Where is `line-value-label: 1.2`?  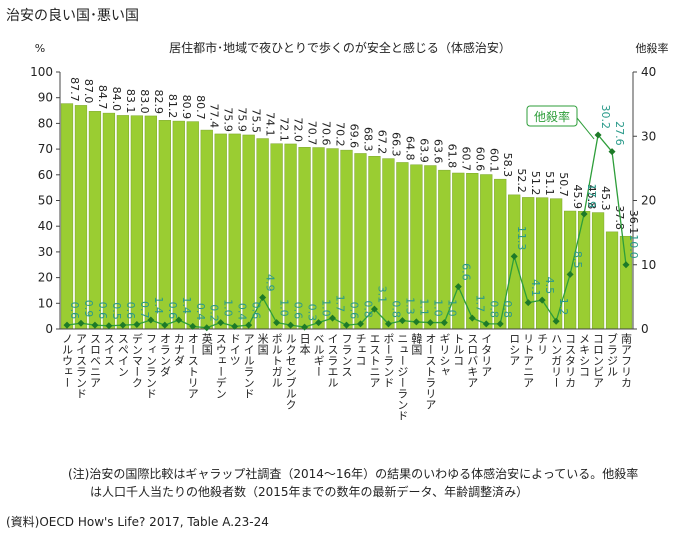 line-value-label: 1.2 is located at coordinates (563, 307).